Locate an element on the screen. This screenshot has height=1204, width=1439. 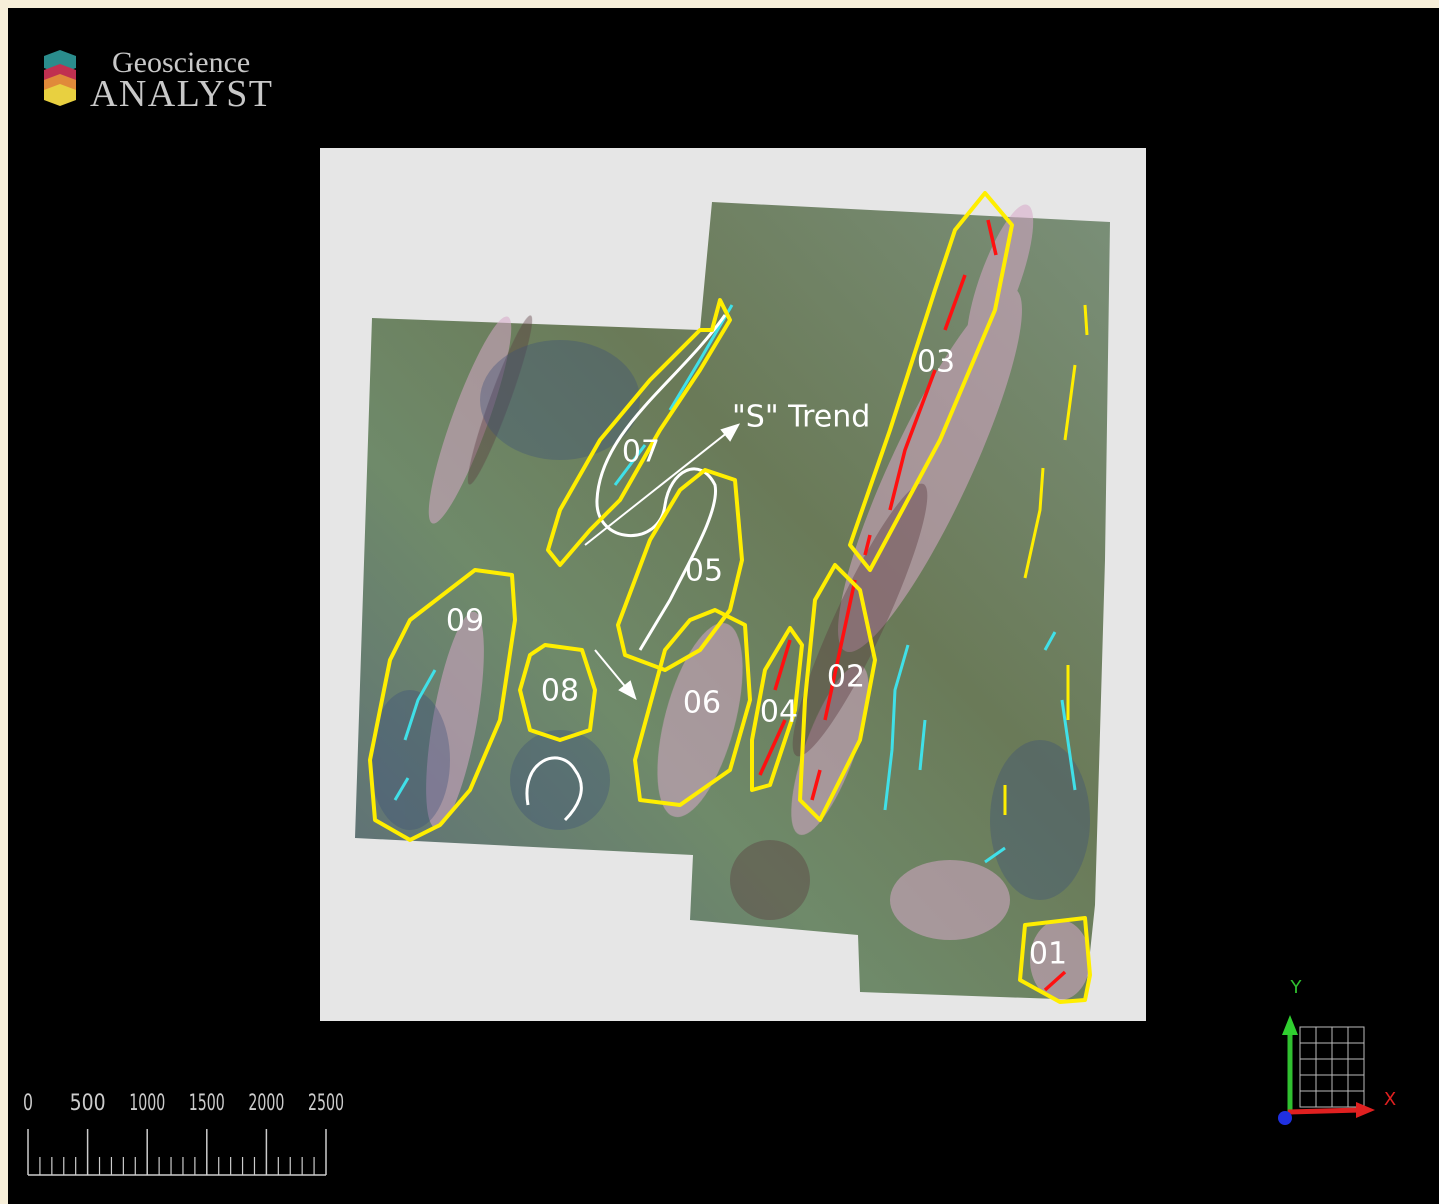
yellow-lineaments is located at coordinates (1046, 559).